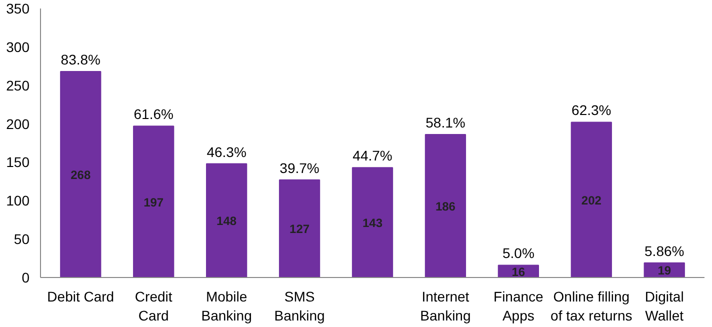  What do you see at coordinates (18, 124) in the screenshot?
I see `y-tick-label: 200` at bounding box center [18, 124].